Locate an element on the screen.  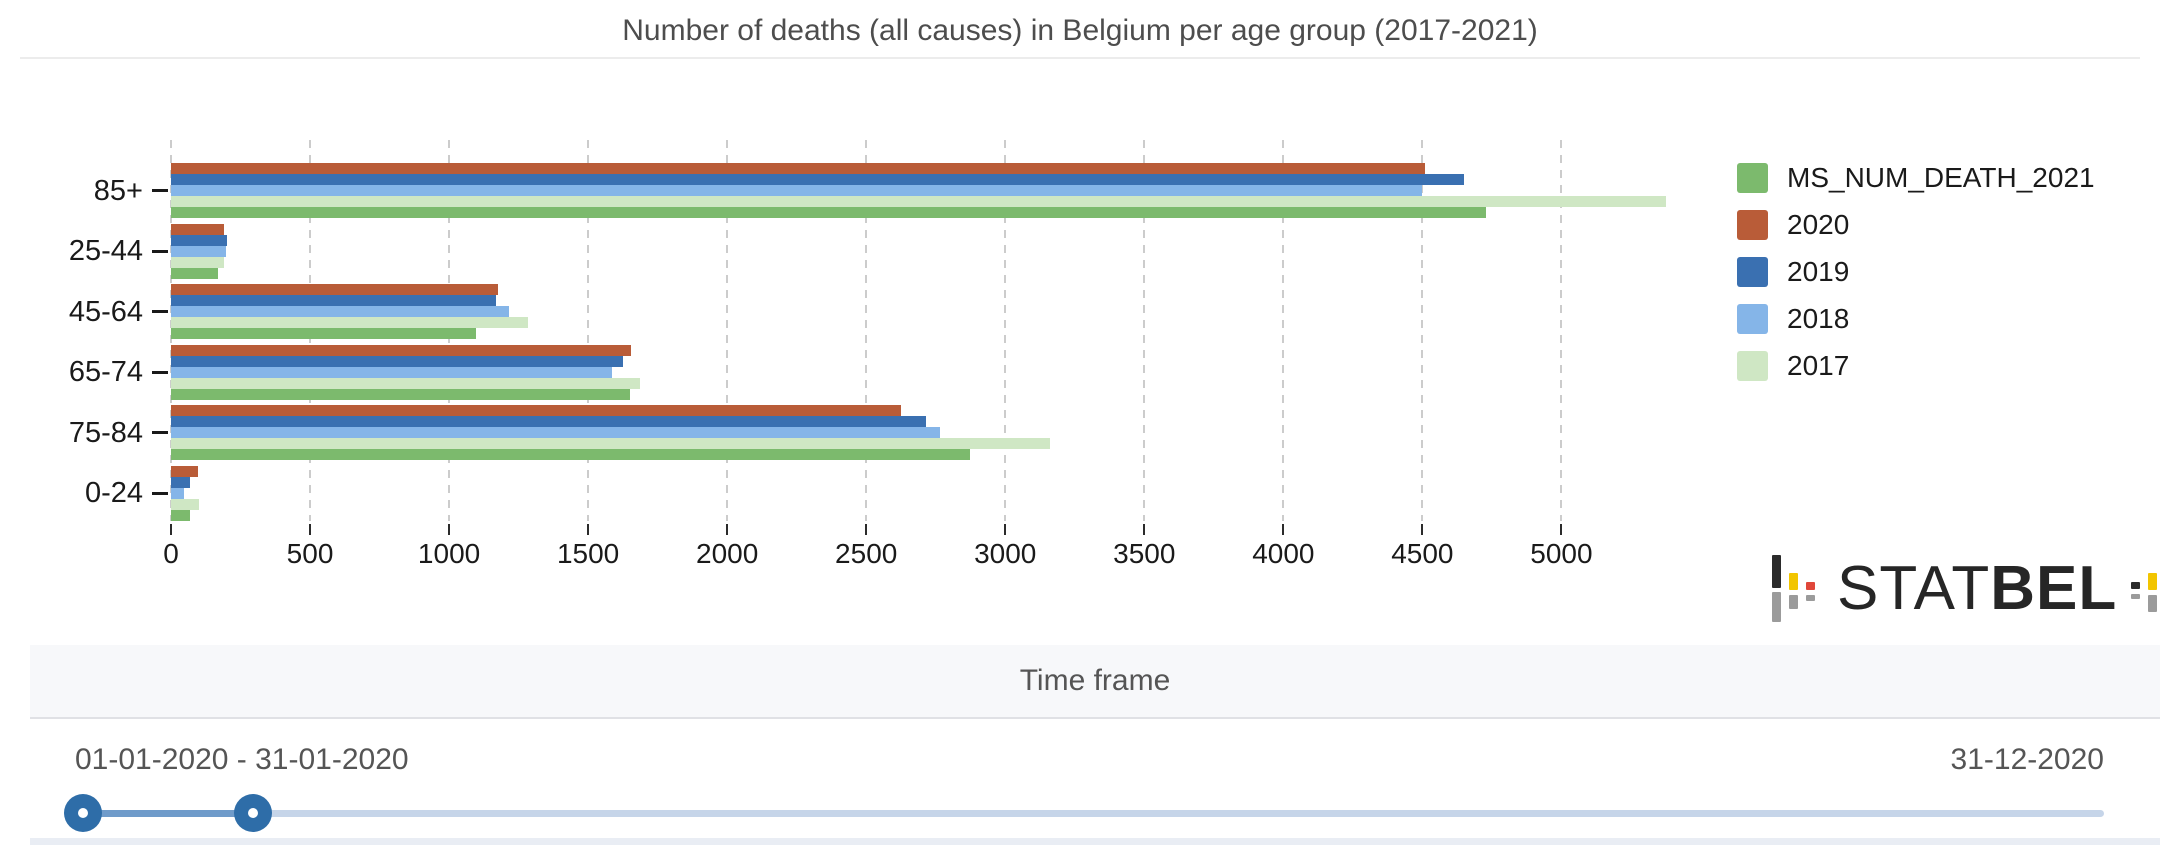
bar-65-74-2017 is located at coordinates (405, 383).